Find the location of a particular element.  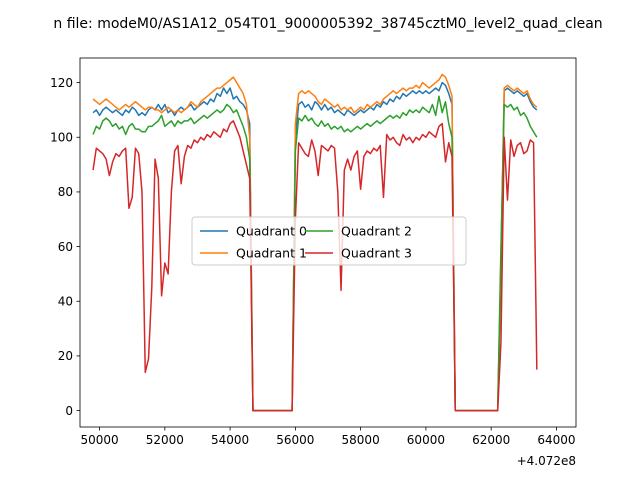

x-tick-label: 62000 is located at coordinates (491, 440).